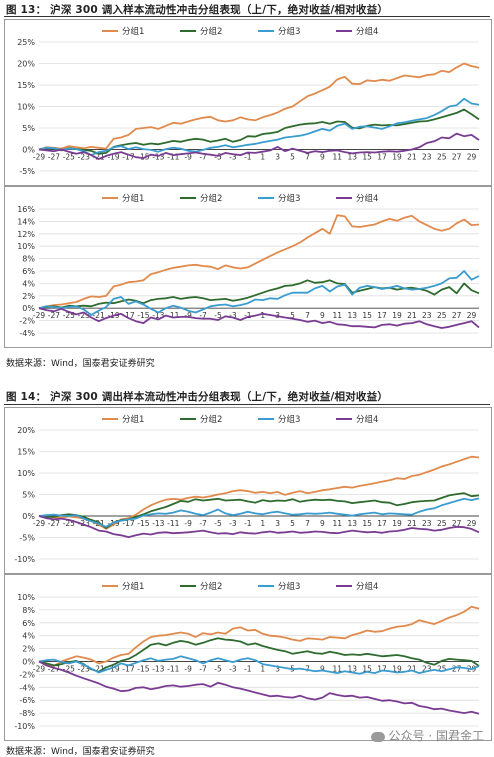 Image resolution: width=494 pixels, height=757 pixels. What do you see at coordinates (27, 333) in the screenshot?
I see `y-tick-label: -4%` at bounding box center [27, 333].